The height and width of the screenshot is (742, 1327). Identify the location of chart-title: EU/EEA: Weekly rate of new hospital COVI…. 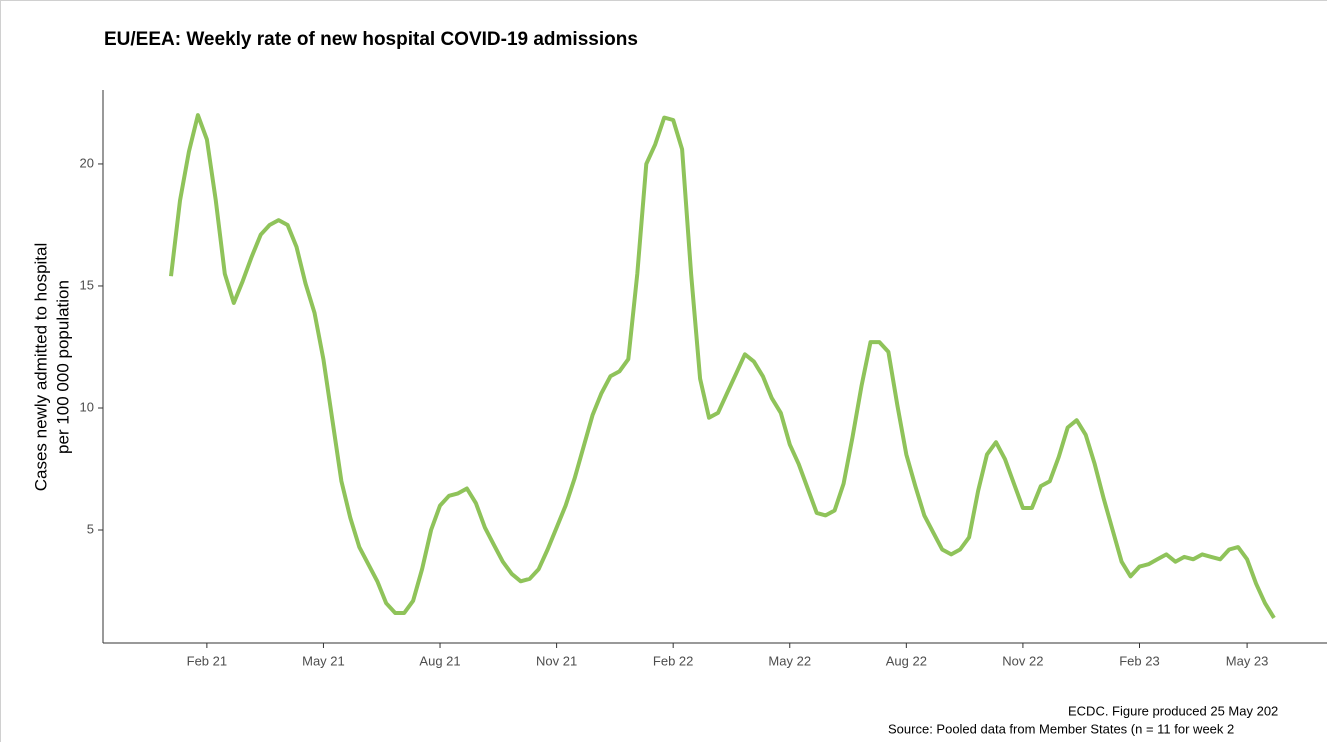
(371, 39).